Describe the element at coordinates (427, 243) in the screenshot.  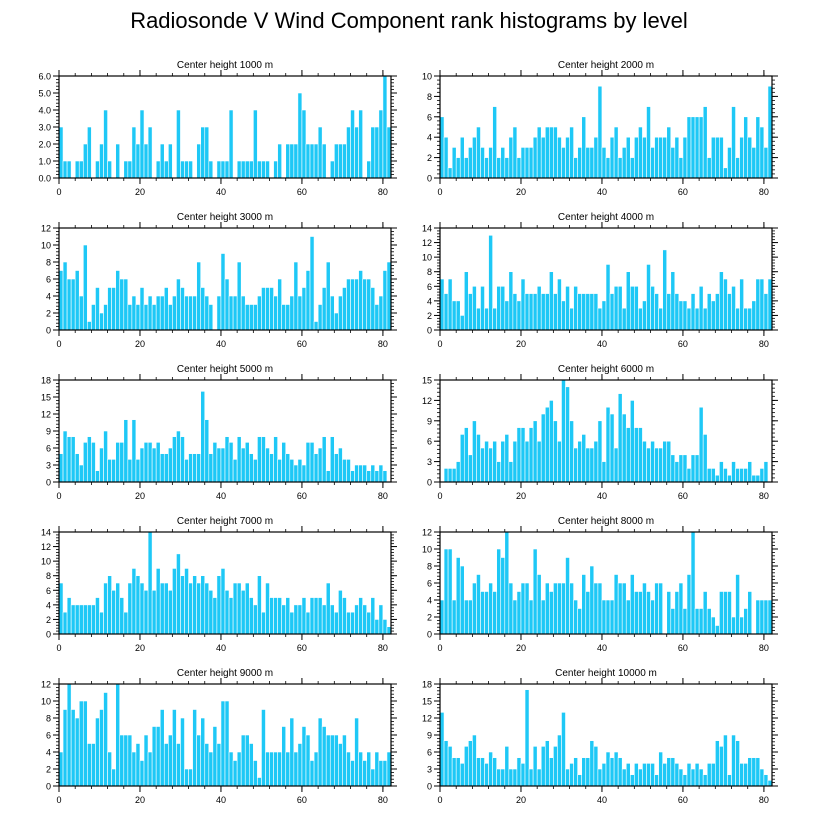
I see `y-tick-label: 12` at that location.